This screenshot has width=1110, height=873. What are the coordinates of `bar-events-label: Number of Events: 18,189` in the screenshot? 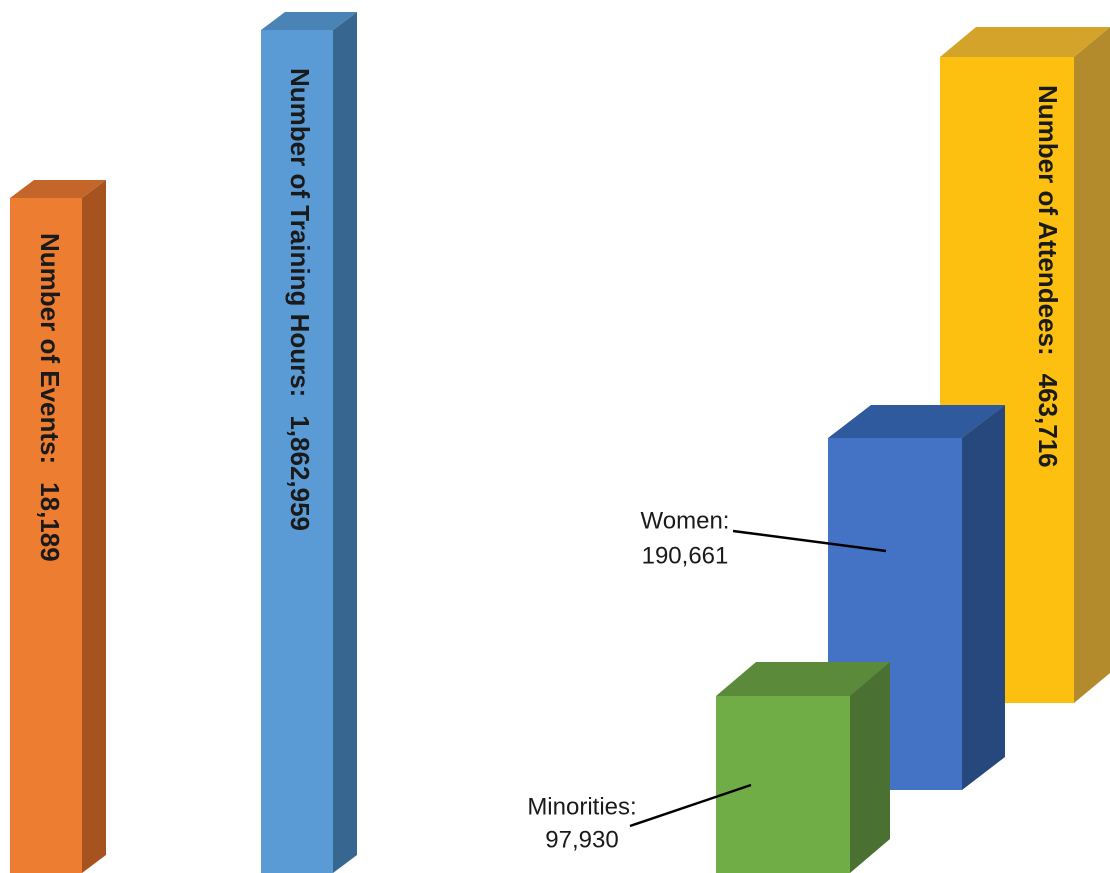 It's located at (50, 397).